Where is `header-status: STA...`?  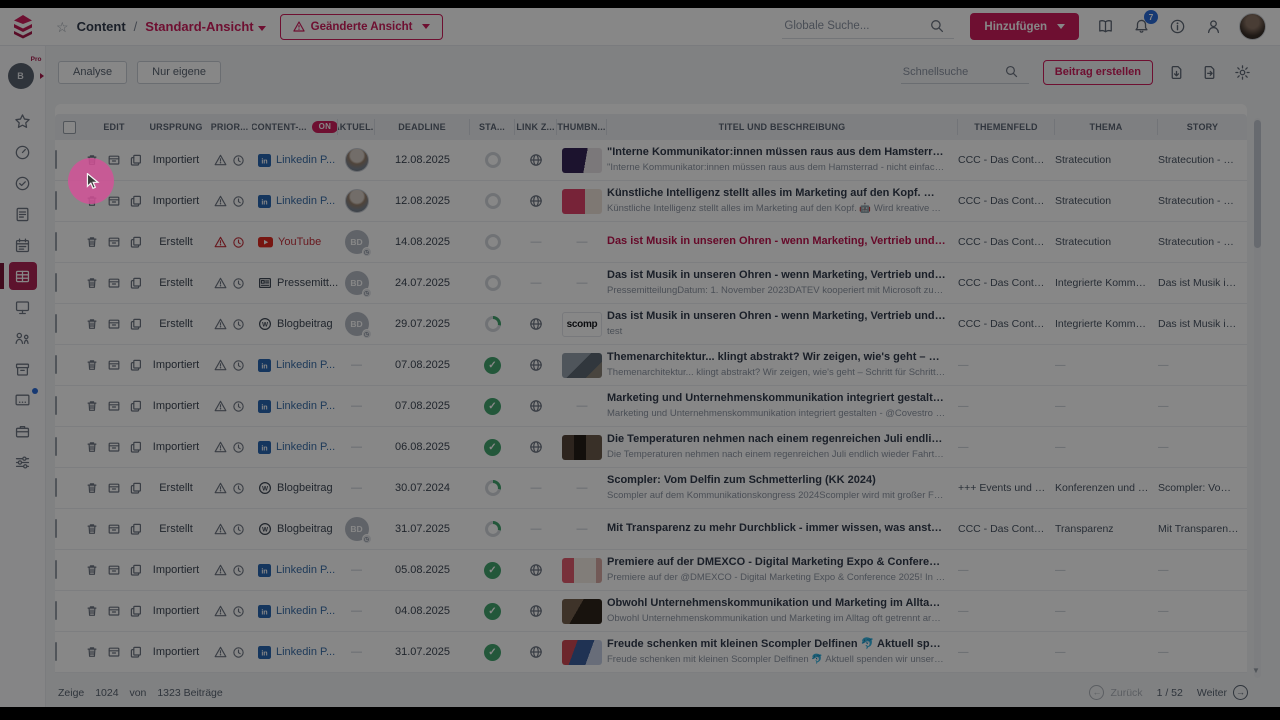 header-status: STA... is located at coordinates (492, 127).